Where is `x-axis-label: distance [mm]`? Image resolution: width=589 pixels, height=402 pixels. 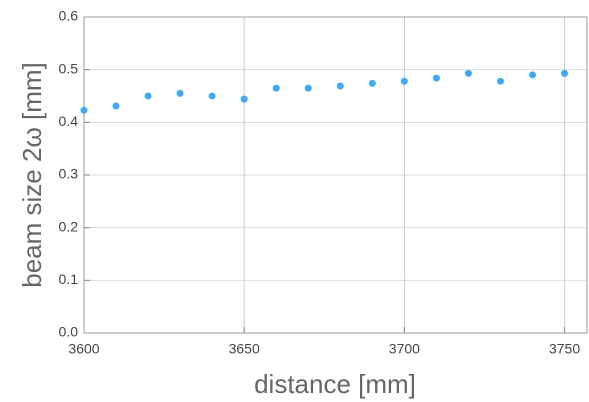
x-axis-label: distance [mm] is located at coordinates (335, 384).